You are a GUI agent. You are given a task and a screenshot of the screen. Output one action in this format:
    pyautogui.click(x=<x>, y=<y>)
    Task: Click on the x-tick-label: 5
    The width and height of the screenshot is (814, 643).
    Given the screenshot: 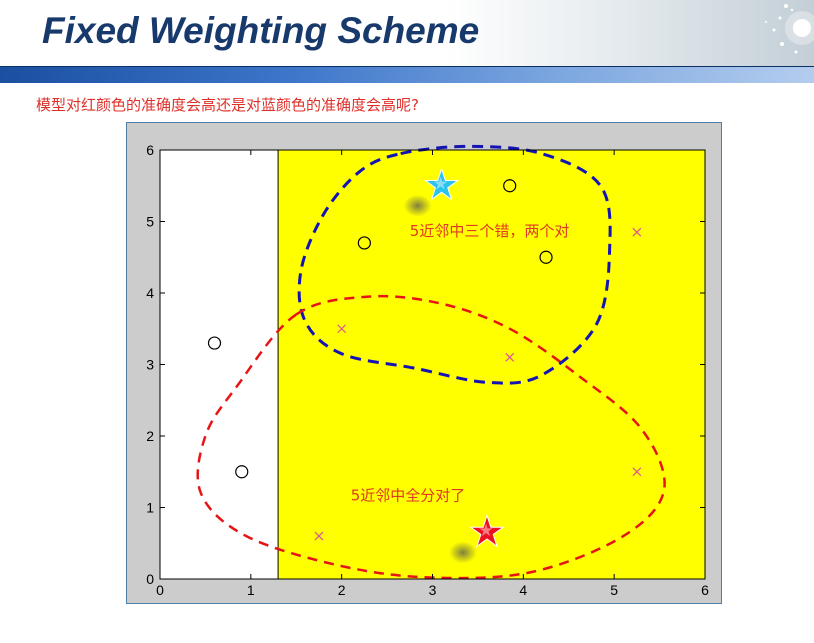 What is the action you would take?
    pyautogui.click(x=614, y=590)
    